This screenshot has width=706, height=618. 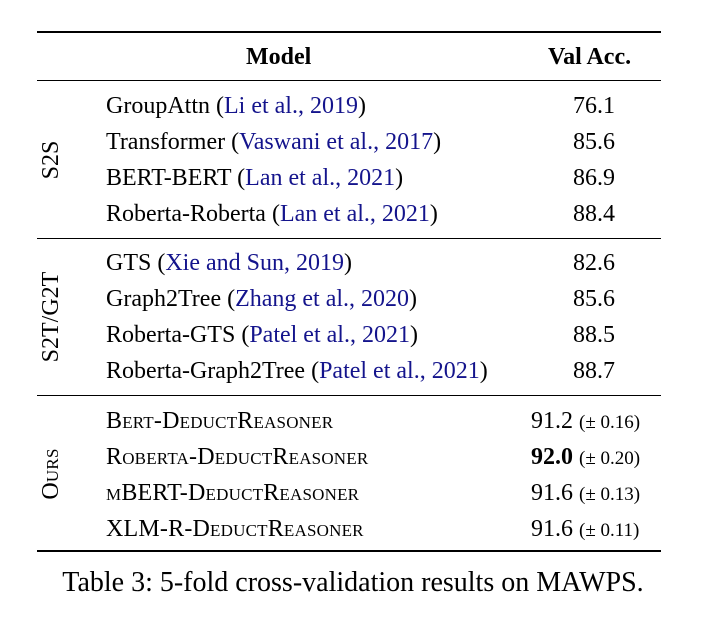 What do you see at coordinates (349, 80) in the screenshot?
I see `header-rule` at bounding box center [349, 80].